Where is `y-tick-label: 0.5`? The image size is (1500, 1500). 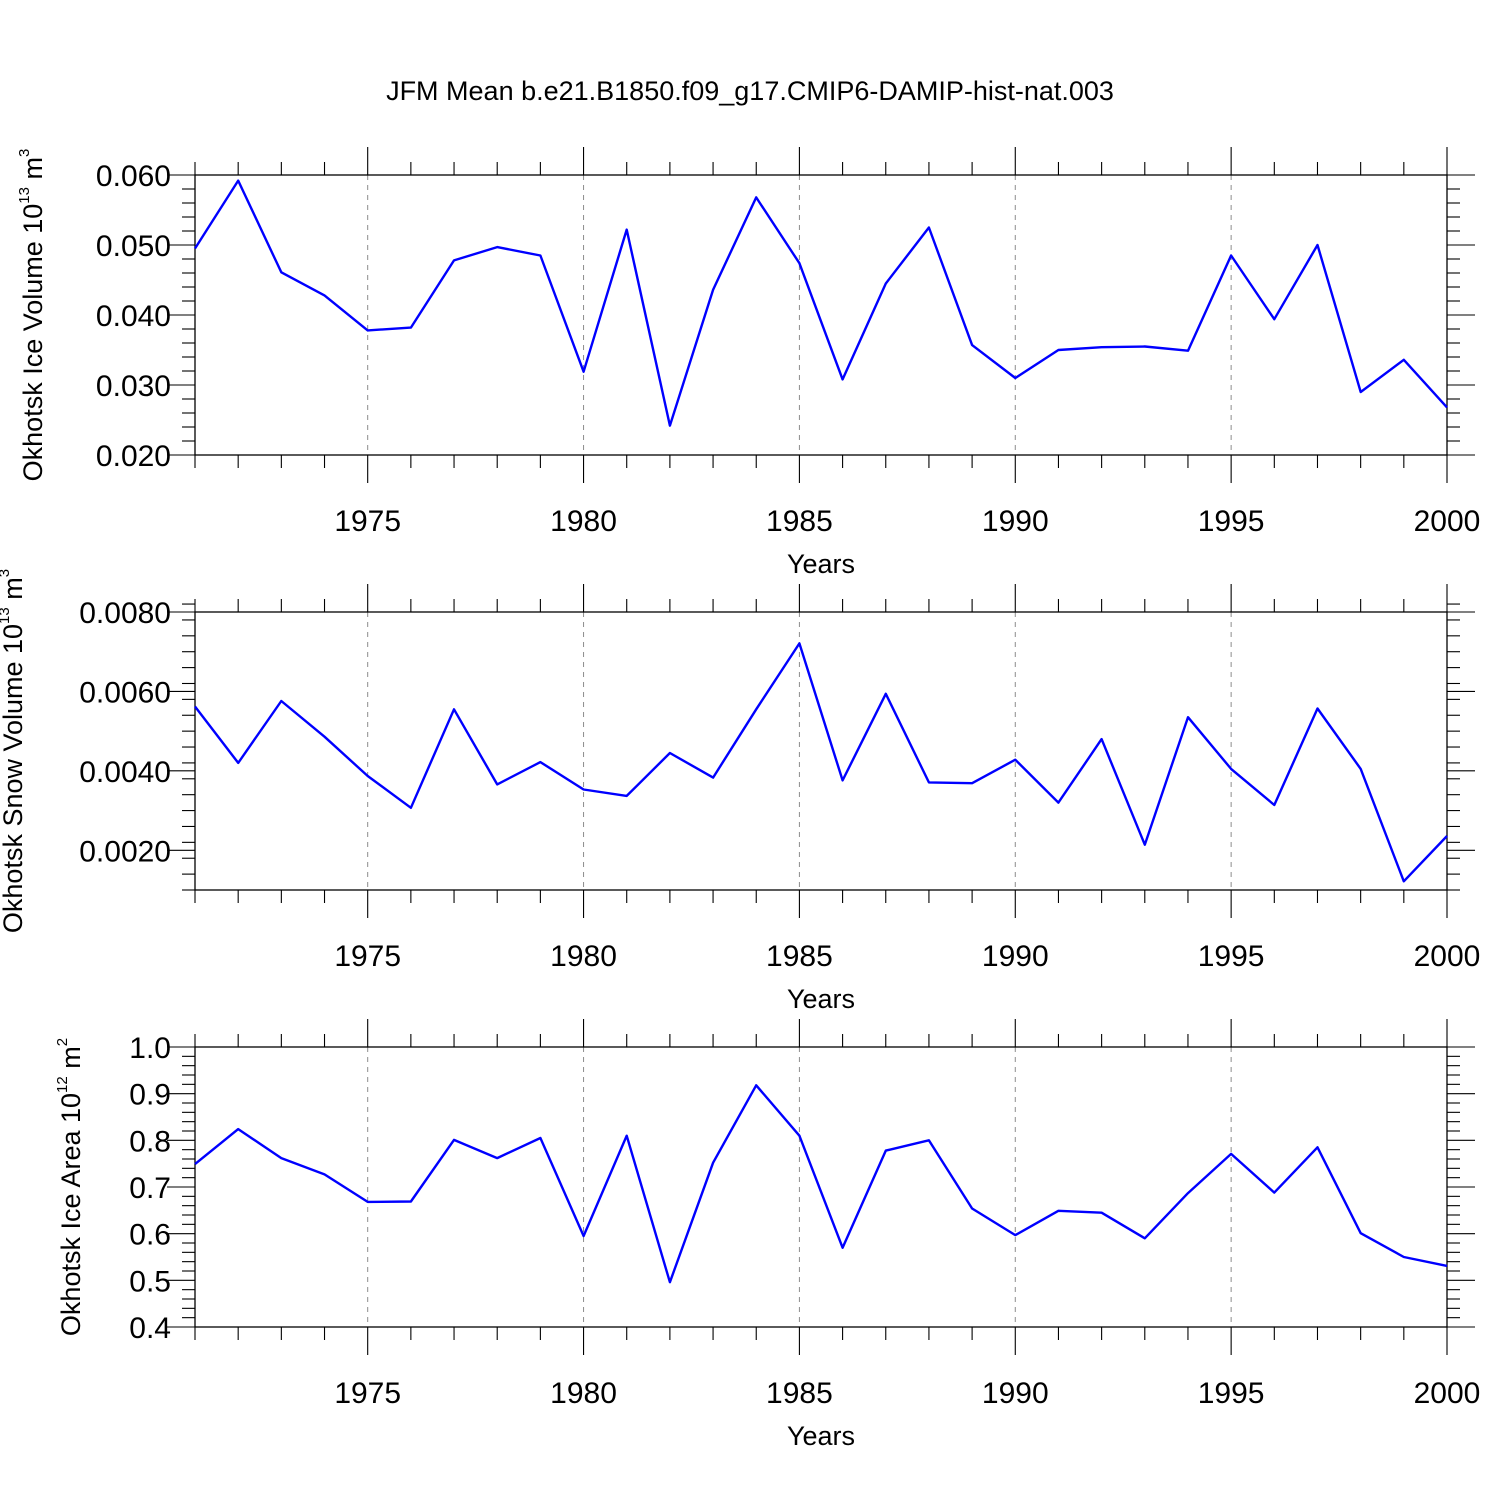 y-tick-label: 0.5 is located at coordinates (150, 1281).